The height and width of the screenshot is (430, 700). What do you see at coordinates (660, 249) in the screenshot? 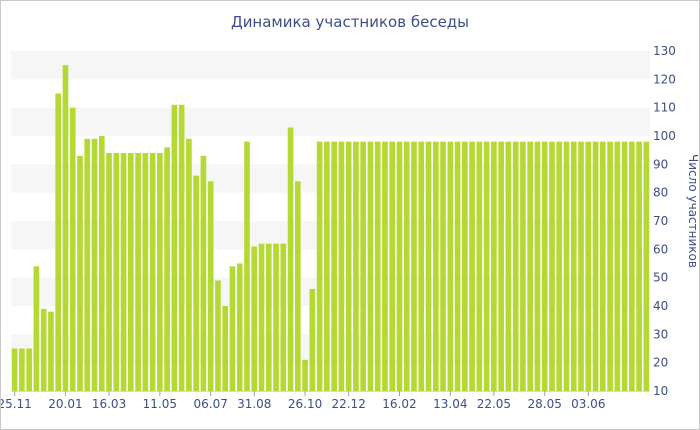
I see `y-tick-label: 60` at bounding box center [660, 249].